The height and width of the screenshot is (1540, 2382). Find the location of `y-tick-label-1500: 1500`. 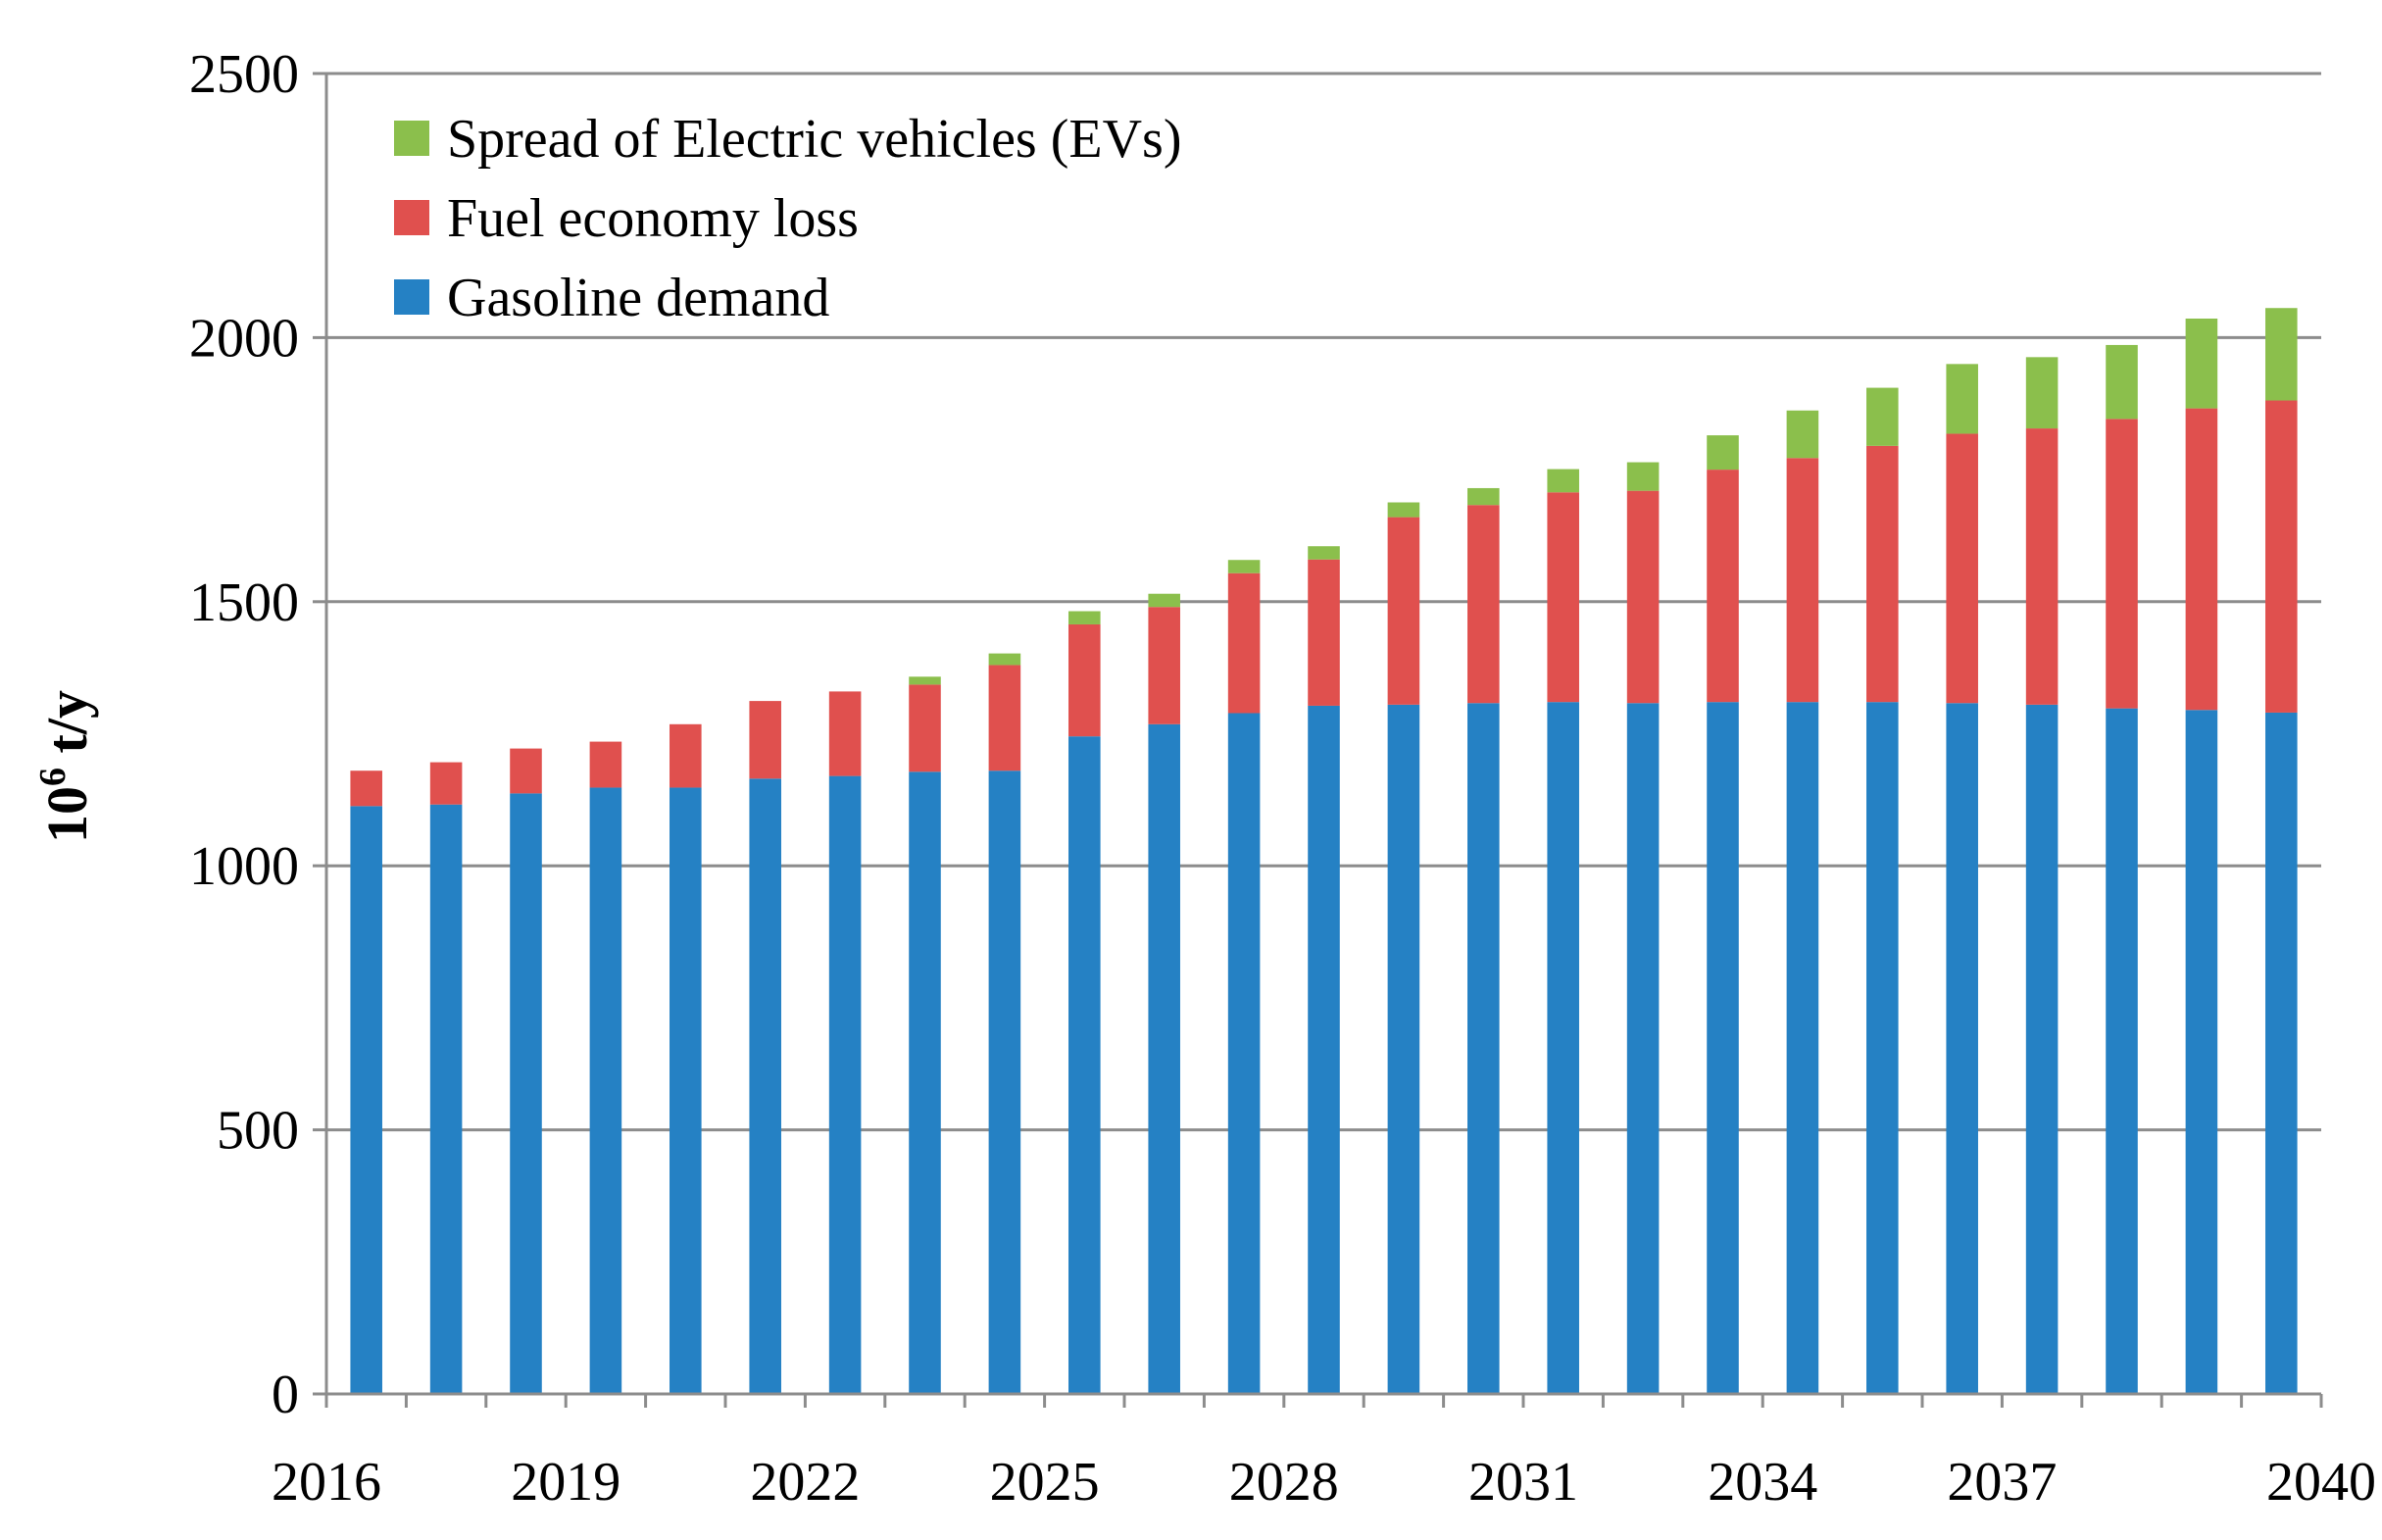

y-tick-label-1500: 1500 is located at coordinates (244, 603).